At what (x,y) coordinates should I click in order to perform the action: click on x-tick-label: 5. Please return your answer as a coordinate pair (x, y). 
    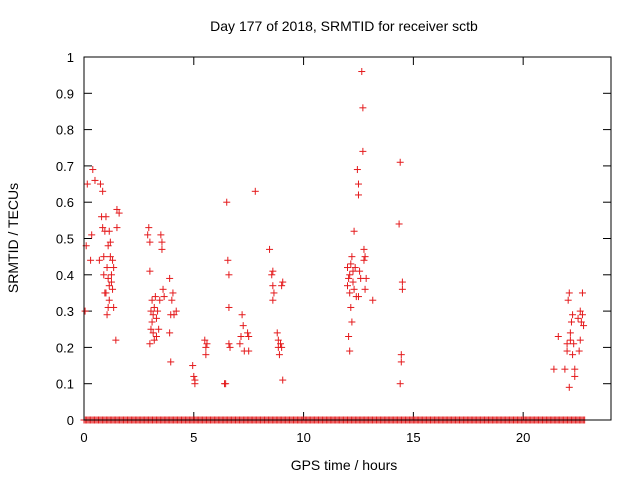
    Looking at the image, I should click on (193, 437).